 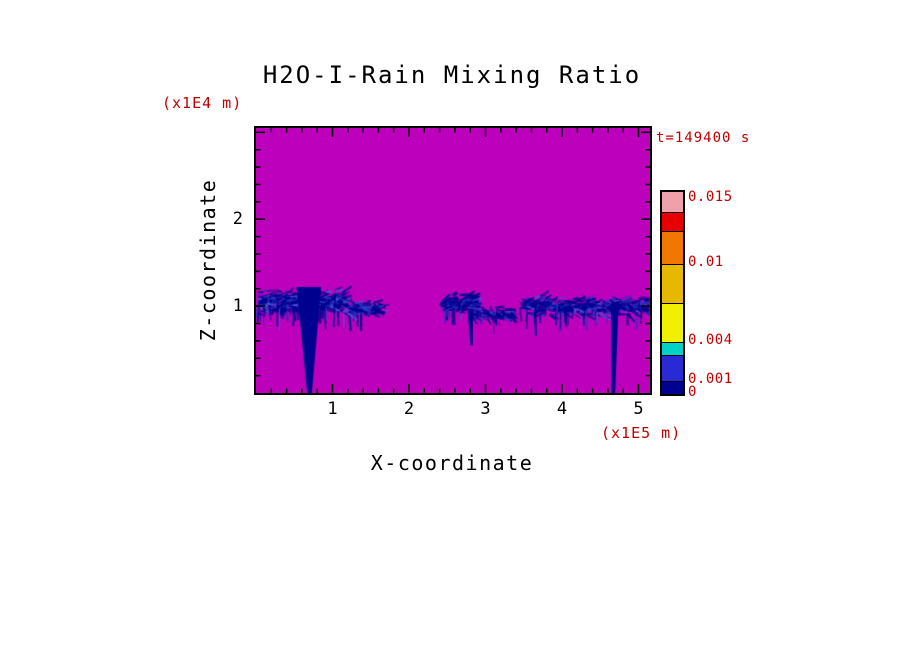 I want to click on y-axis-unit: (x1E4 m), so click(x=202, y=103).